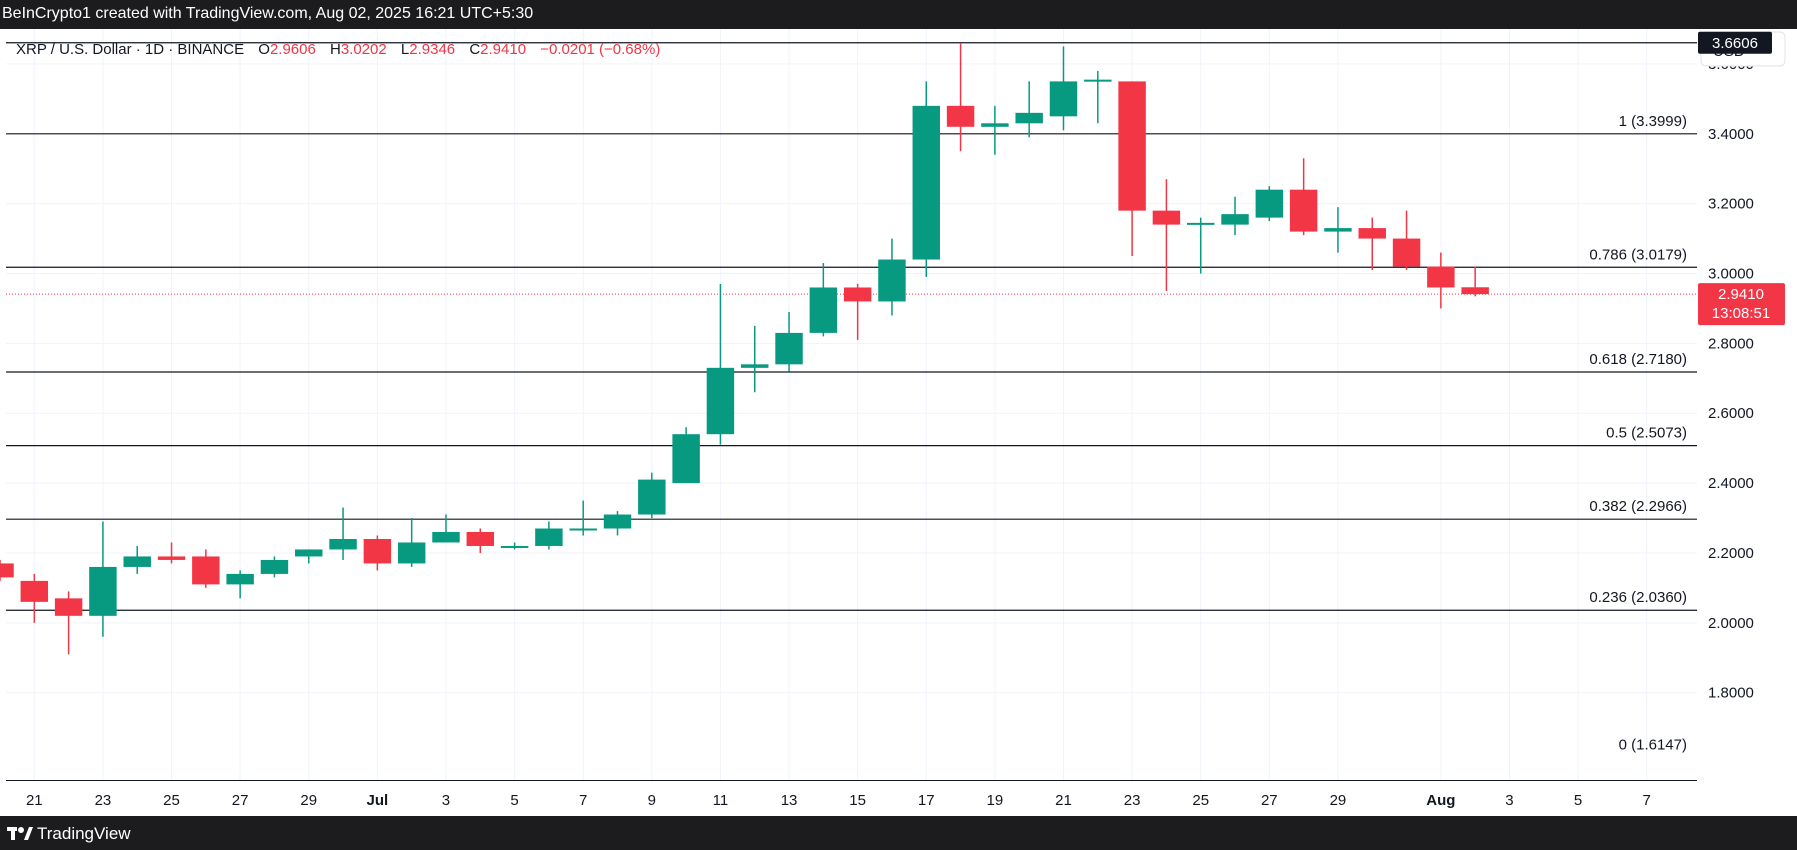 This screenshot has width=1797, height=850. What do you see at coordinates (503, 49) in the screenshot?
I see `close-value: 2.9410` at bounding box center [503, 49].